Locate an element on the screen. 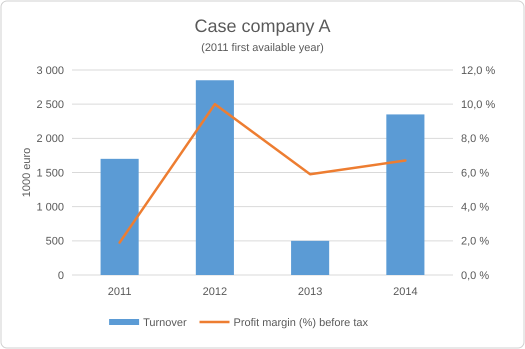 Image resolution: width=525 pixels, height=349 pixels. x-tick-label: 2011 is located at coordinates (120, 292).